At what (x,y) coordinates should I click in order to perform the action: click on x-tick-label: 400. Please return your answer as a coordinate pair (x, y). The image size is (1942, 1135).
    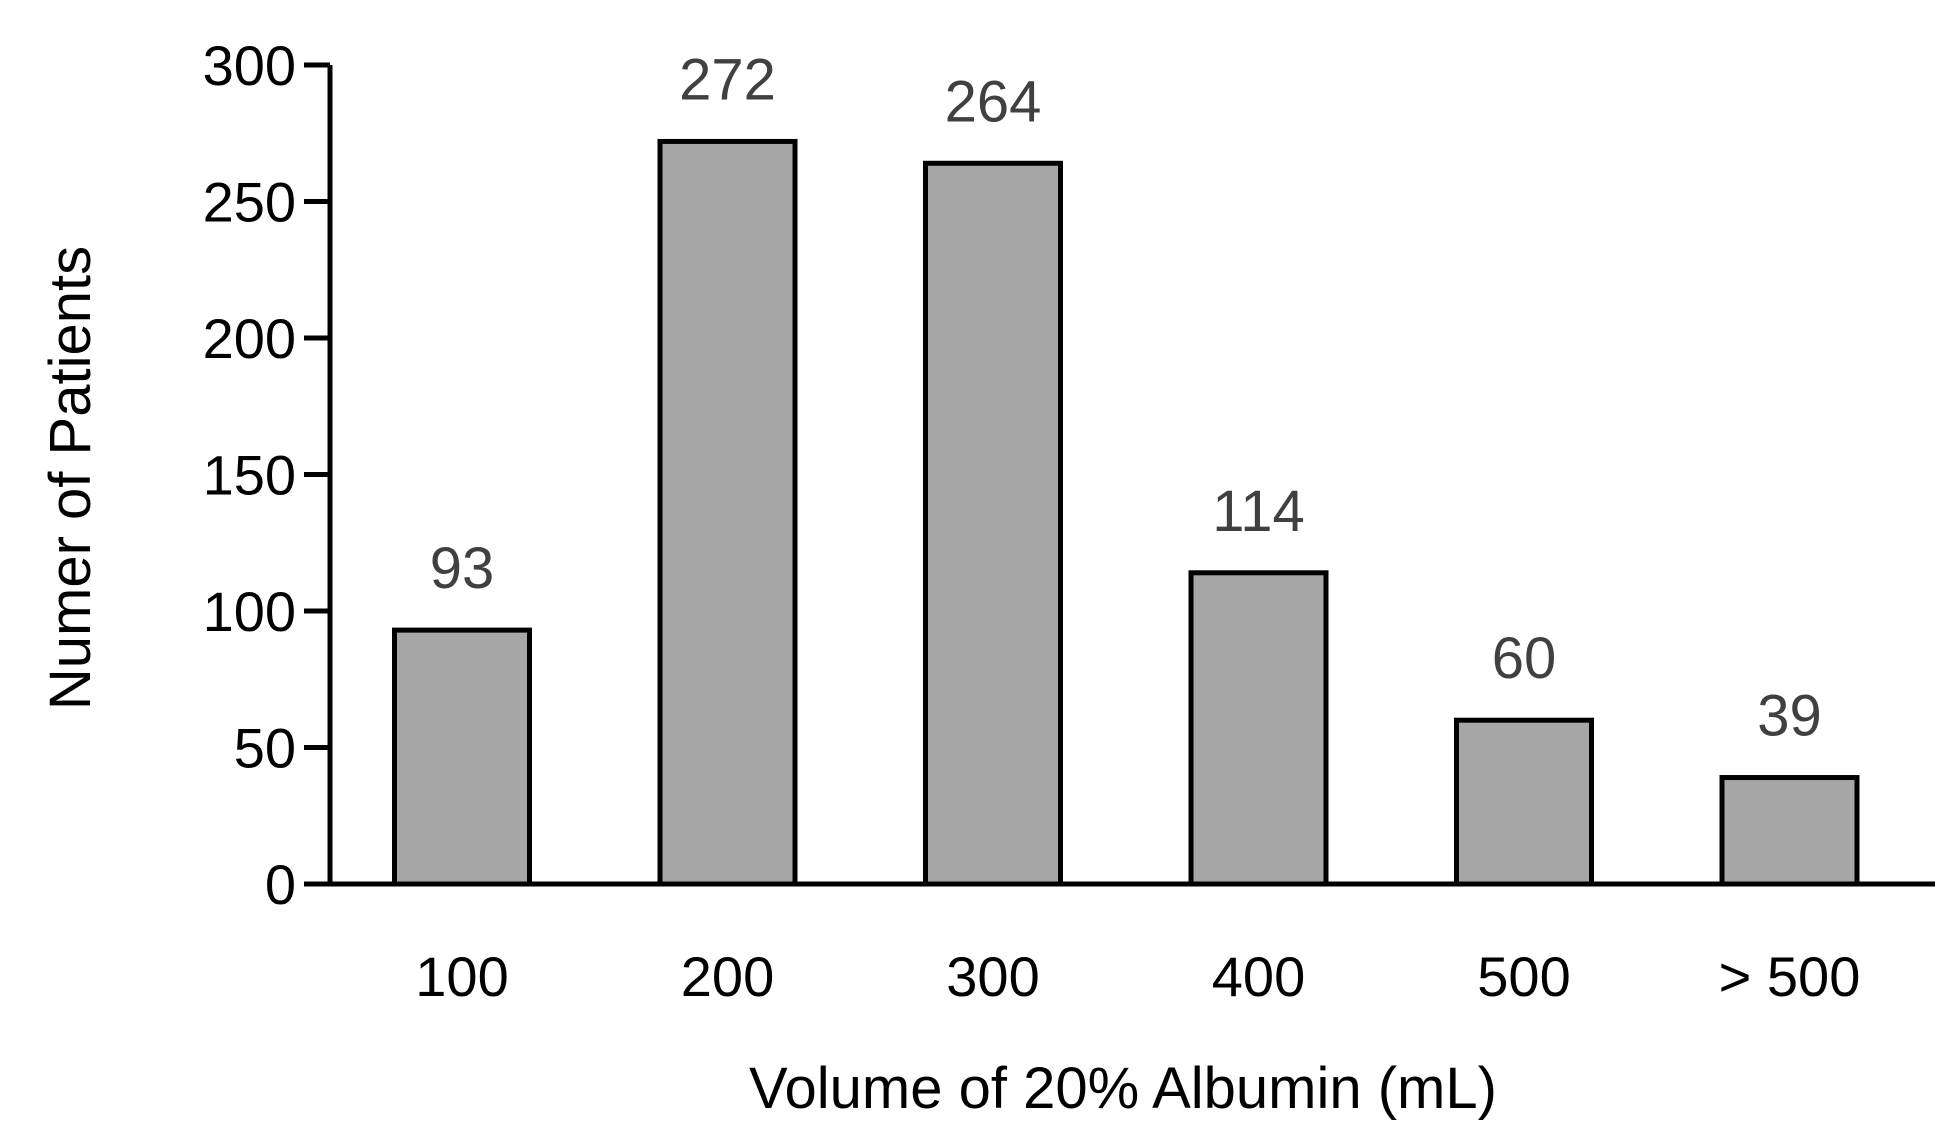
    Looking at the image, I should click on (1258, 976).